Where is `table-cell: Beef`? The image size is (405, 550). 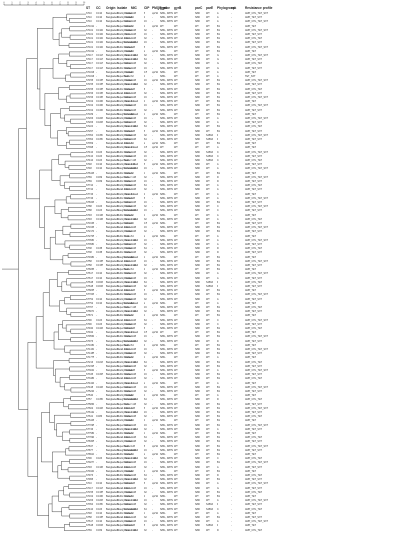
table-cell: Beef is located at coordinates (126, 270).